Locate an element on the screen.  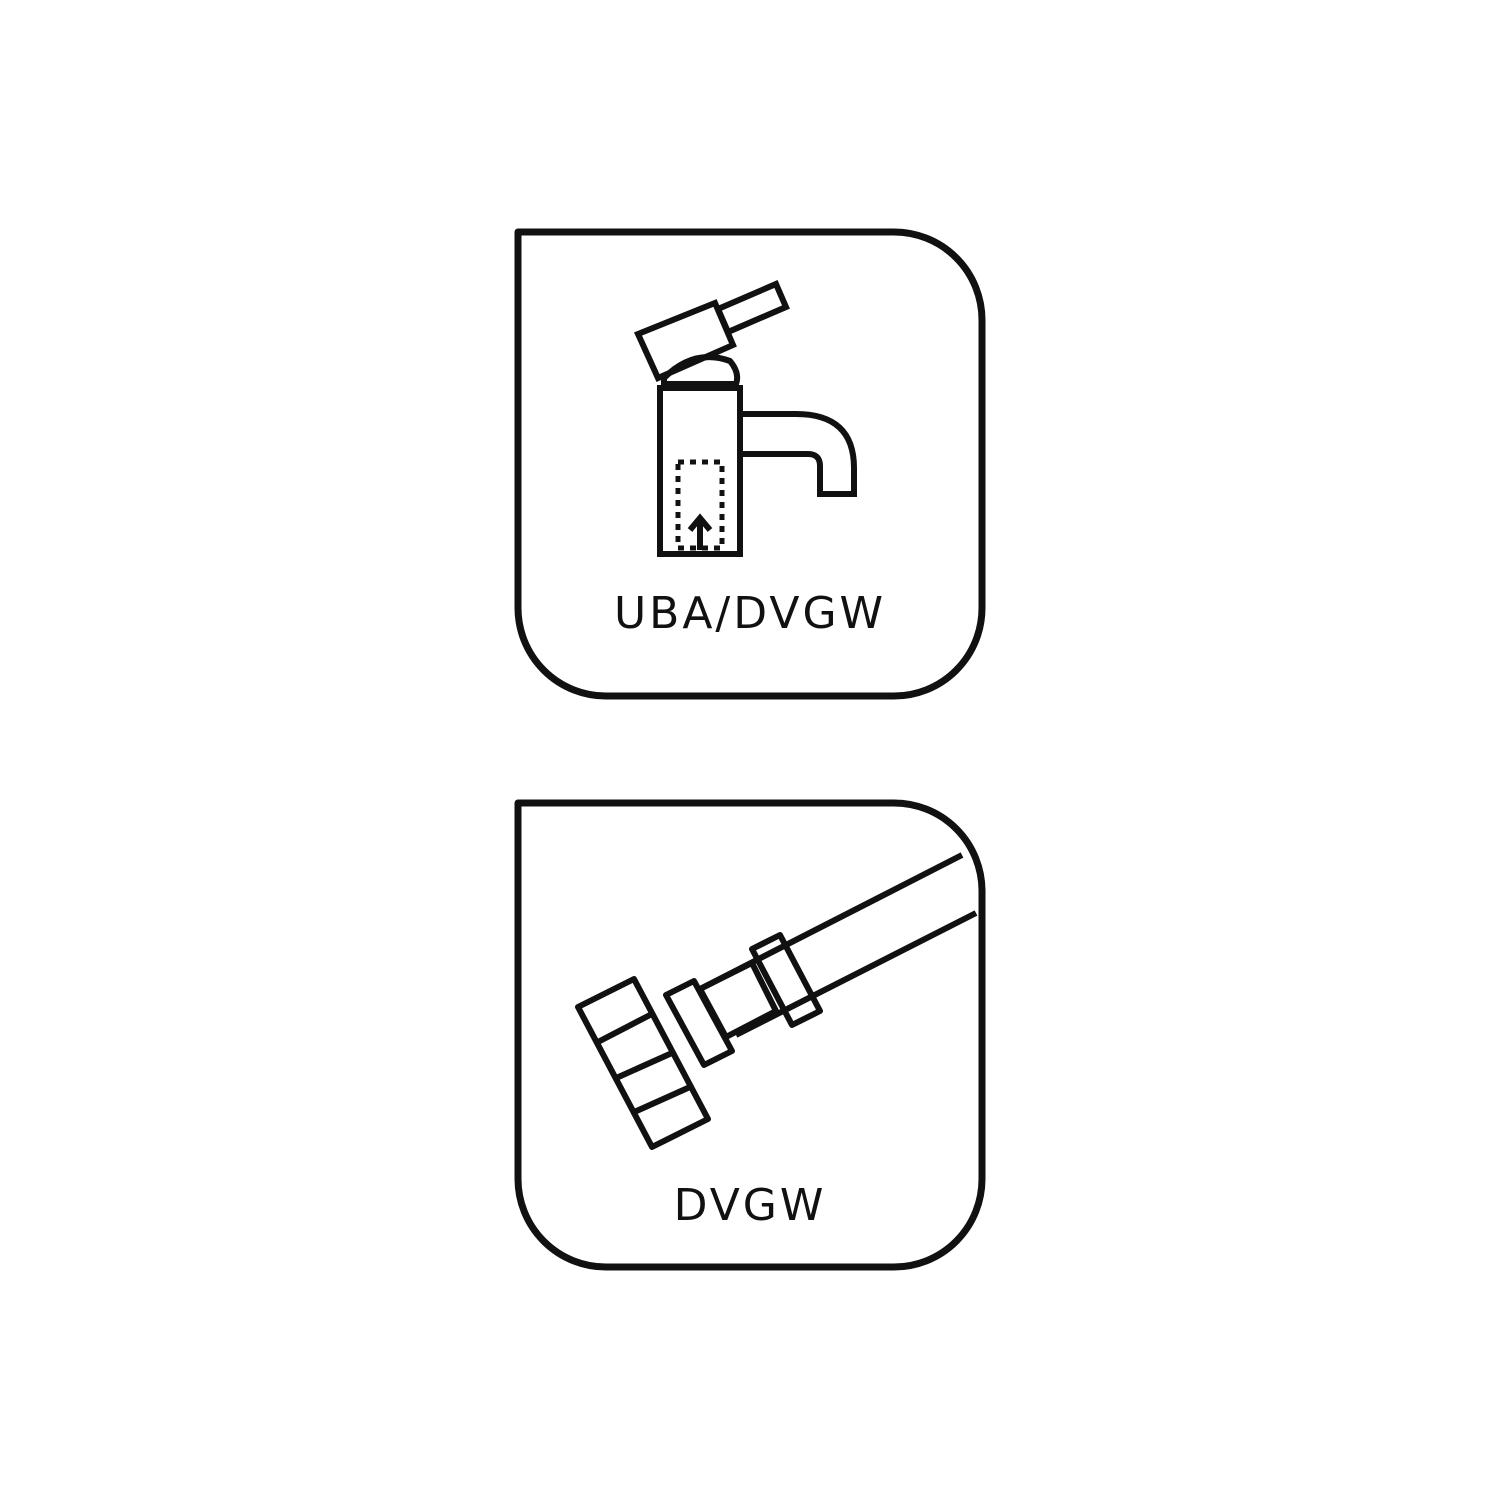
badge-uba-dvgw: UBA/DVGW is located at coordinates (750, 464).